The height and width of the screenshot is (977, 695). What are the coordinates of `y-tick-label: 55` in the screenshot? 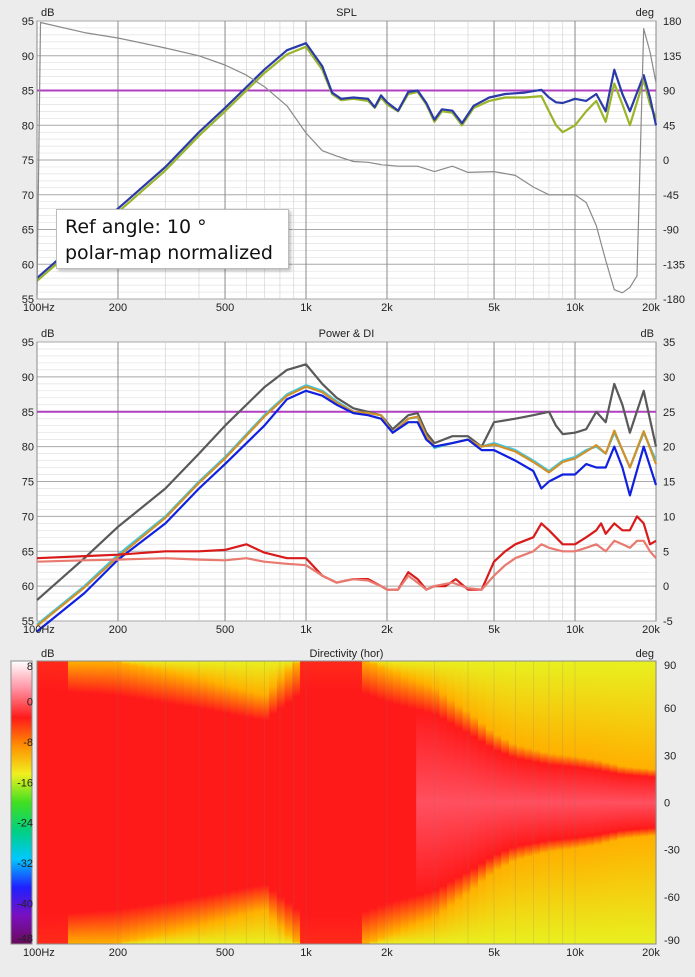 It's located at (28, 622).